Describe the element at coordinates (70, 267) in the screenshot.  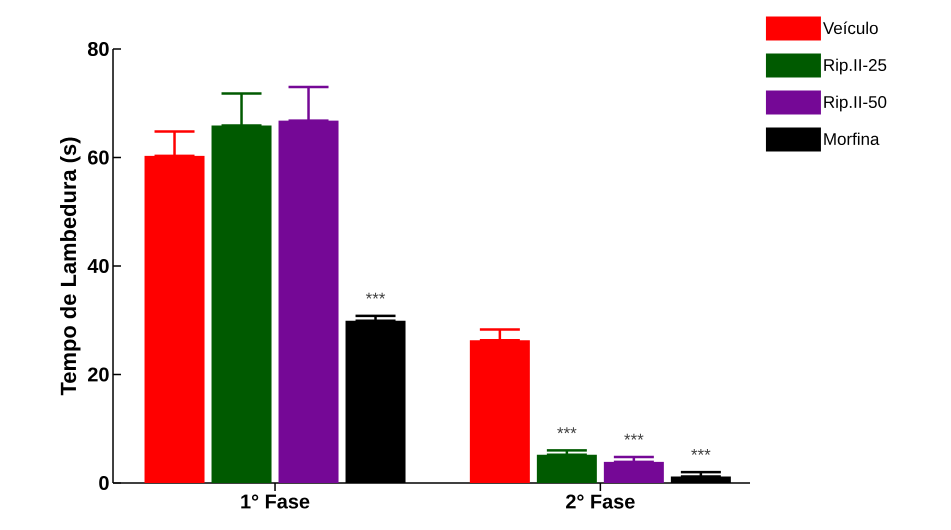
I see `y-axis-title: Tempo de Lambedura (s)` at that location.